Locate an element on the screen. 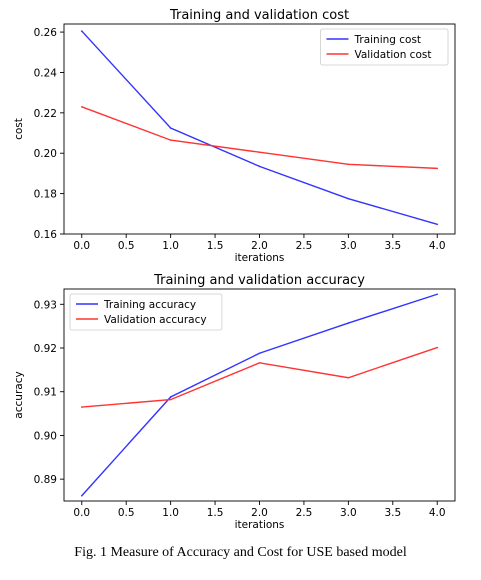 This screenshot has height=580, width=481. legend: Training cost Validation cost is located at coordinates (384, 47).